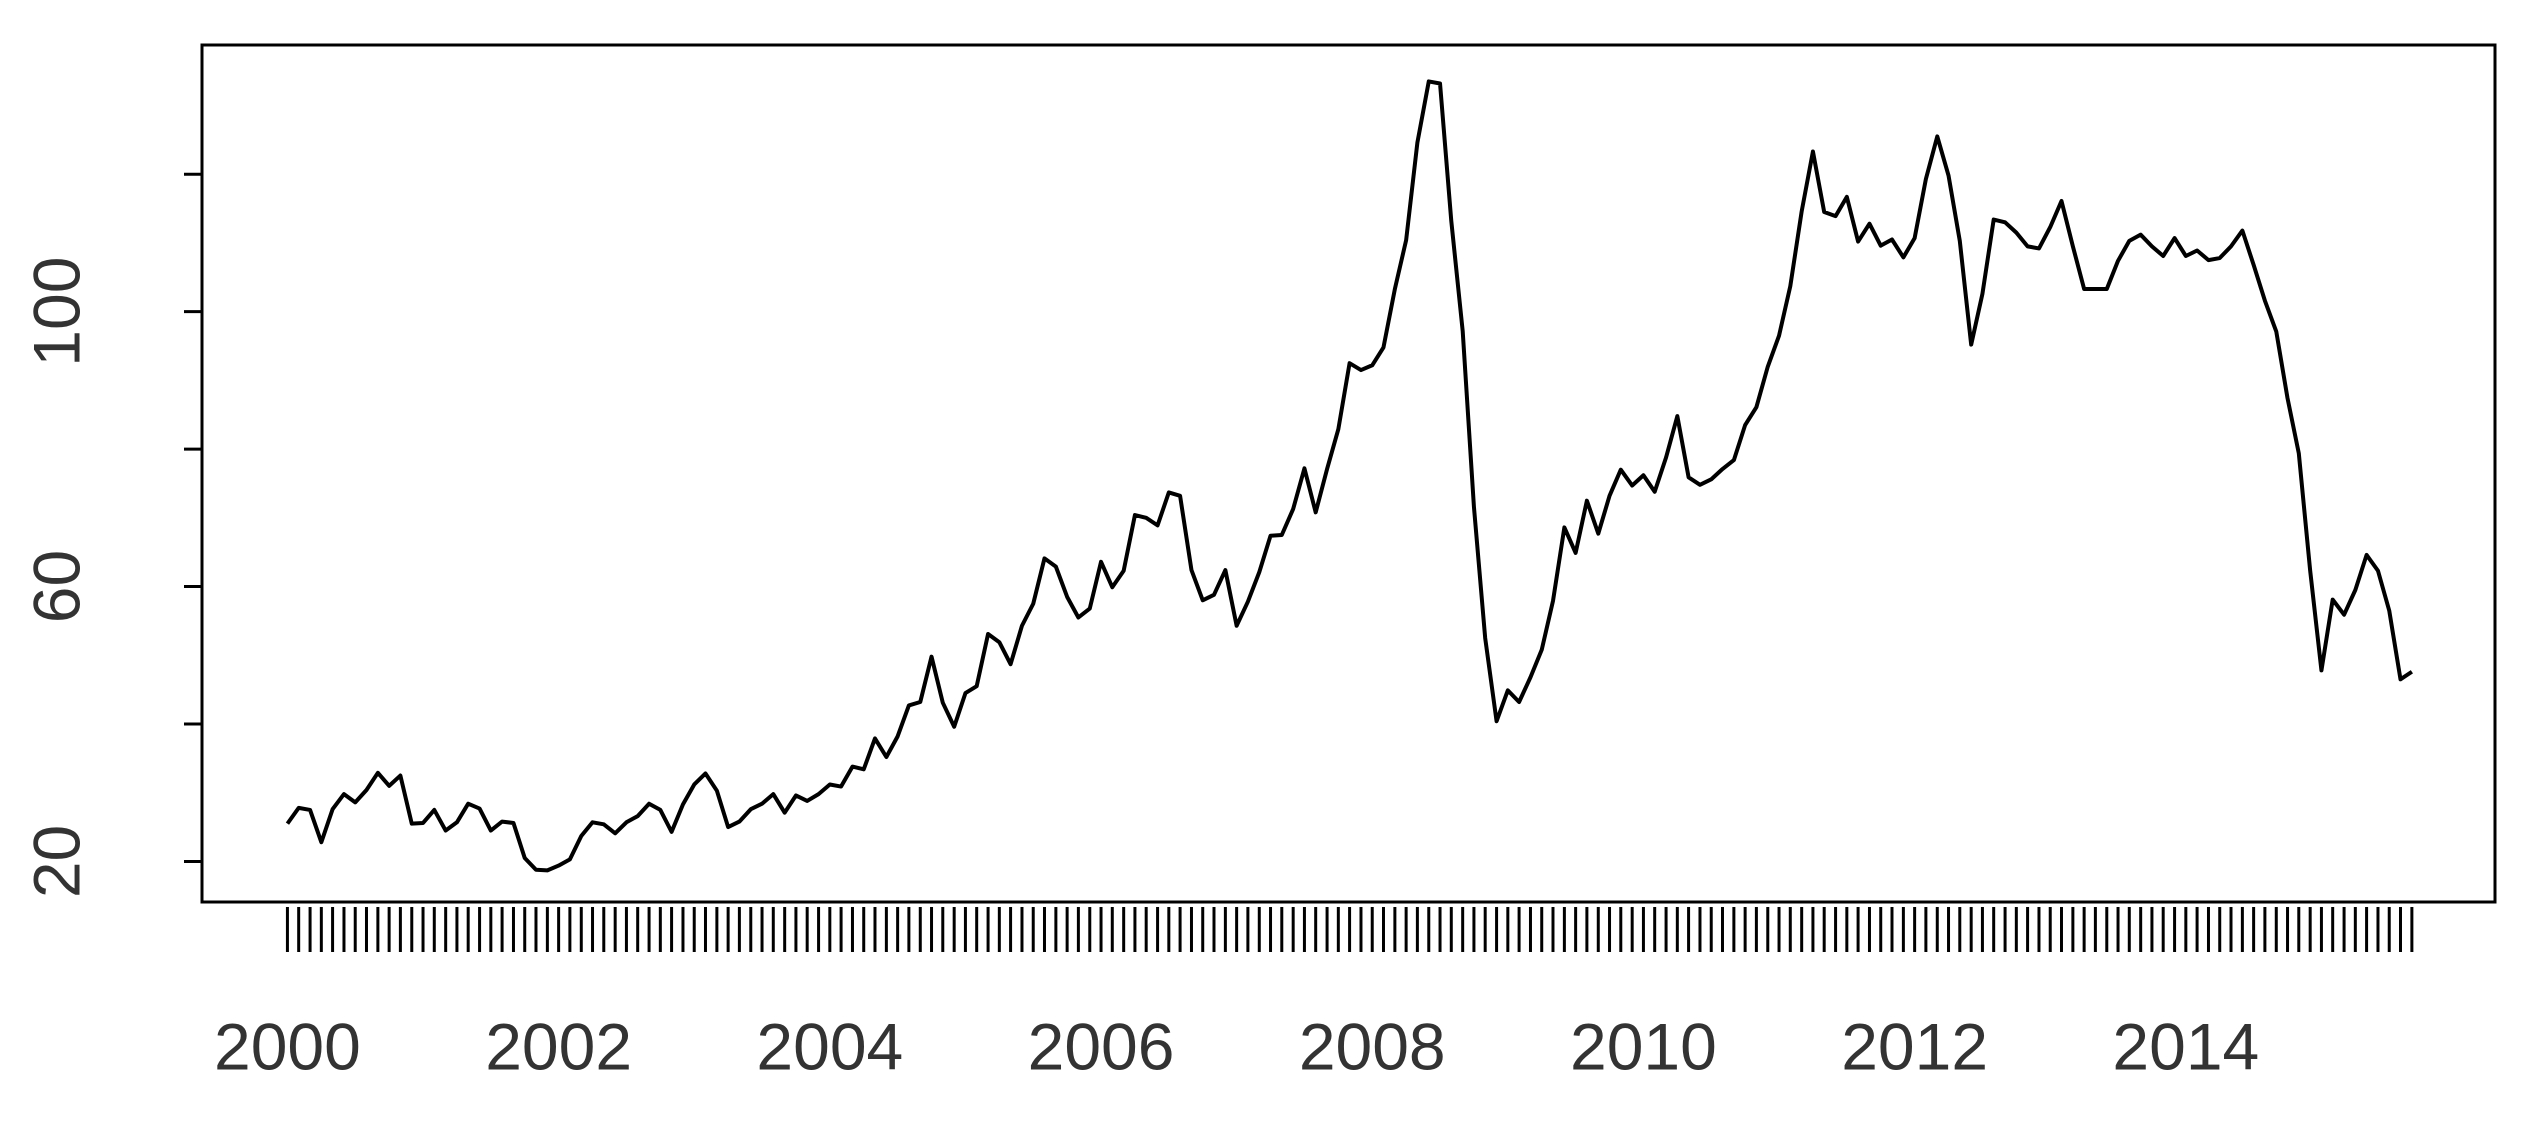  I want to click on y-tick-label: 60, so click(56, 586).